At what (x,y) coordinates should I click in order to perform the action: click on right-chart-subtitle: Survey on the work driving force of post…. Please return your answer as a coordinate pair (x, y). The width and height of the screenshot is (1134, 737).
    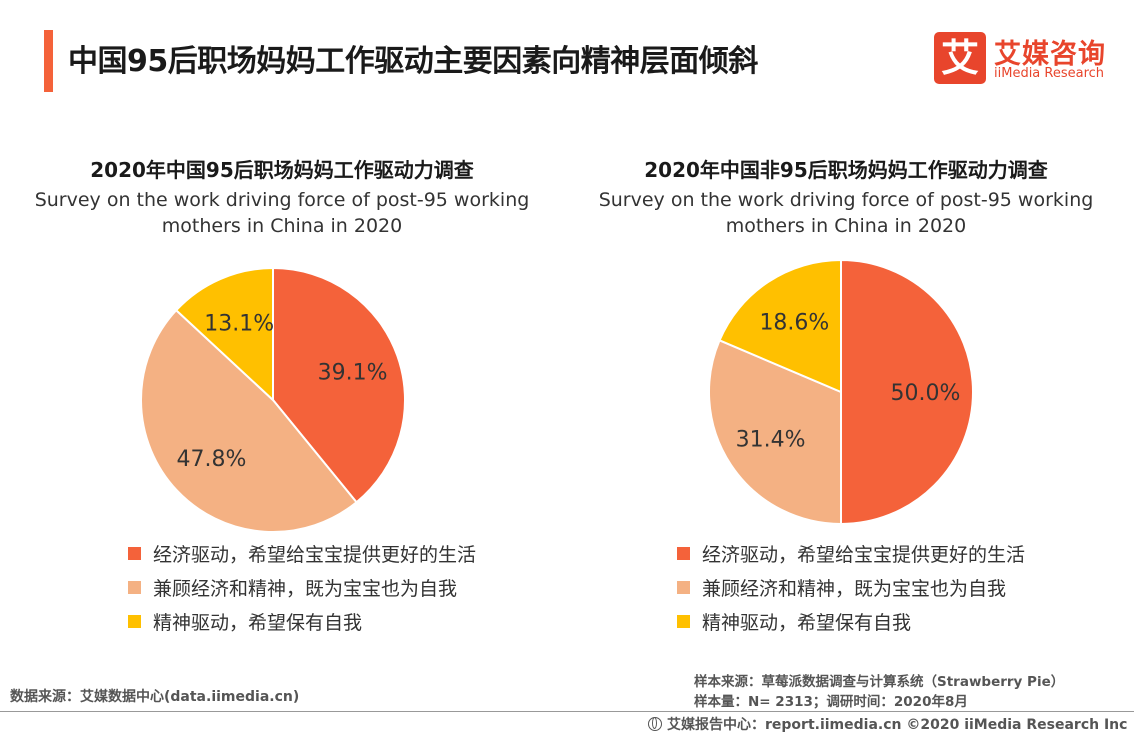
    Looking at the image, I should click on (846, 213).